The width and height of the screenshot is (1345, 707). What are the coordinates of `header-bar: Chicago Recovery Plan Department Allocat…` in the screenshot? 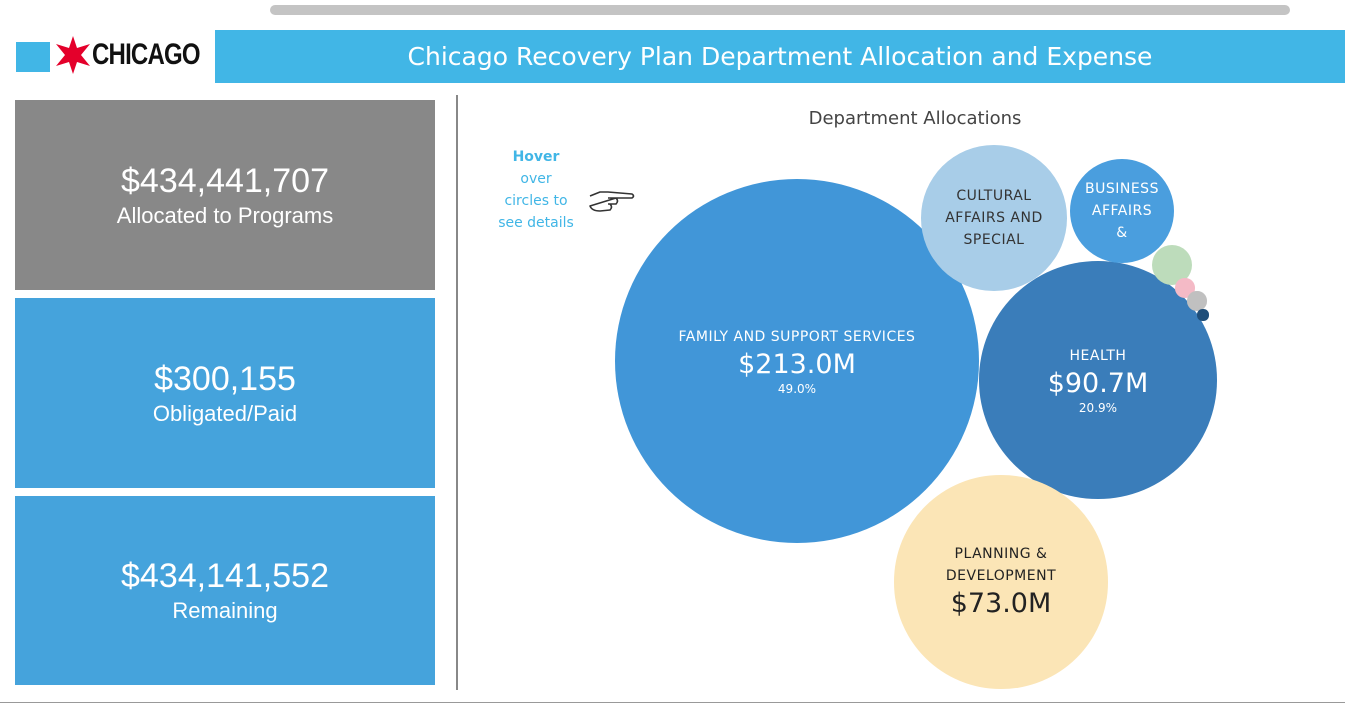 It's located at (780, 56).